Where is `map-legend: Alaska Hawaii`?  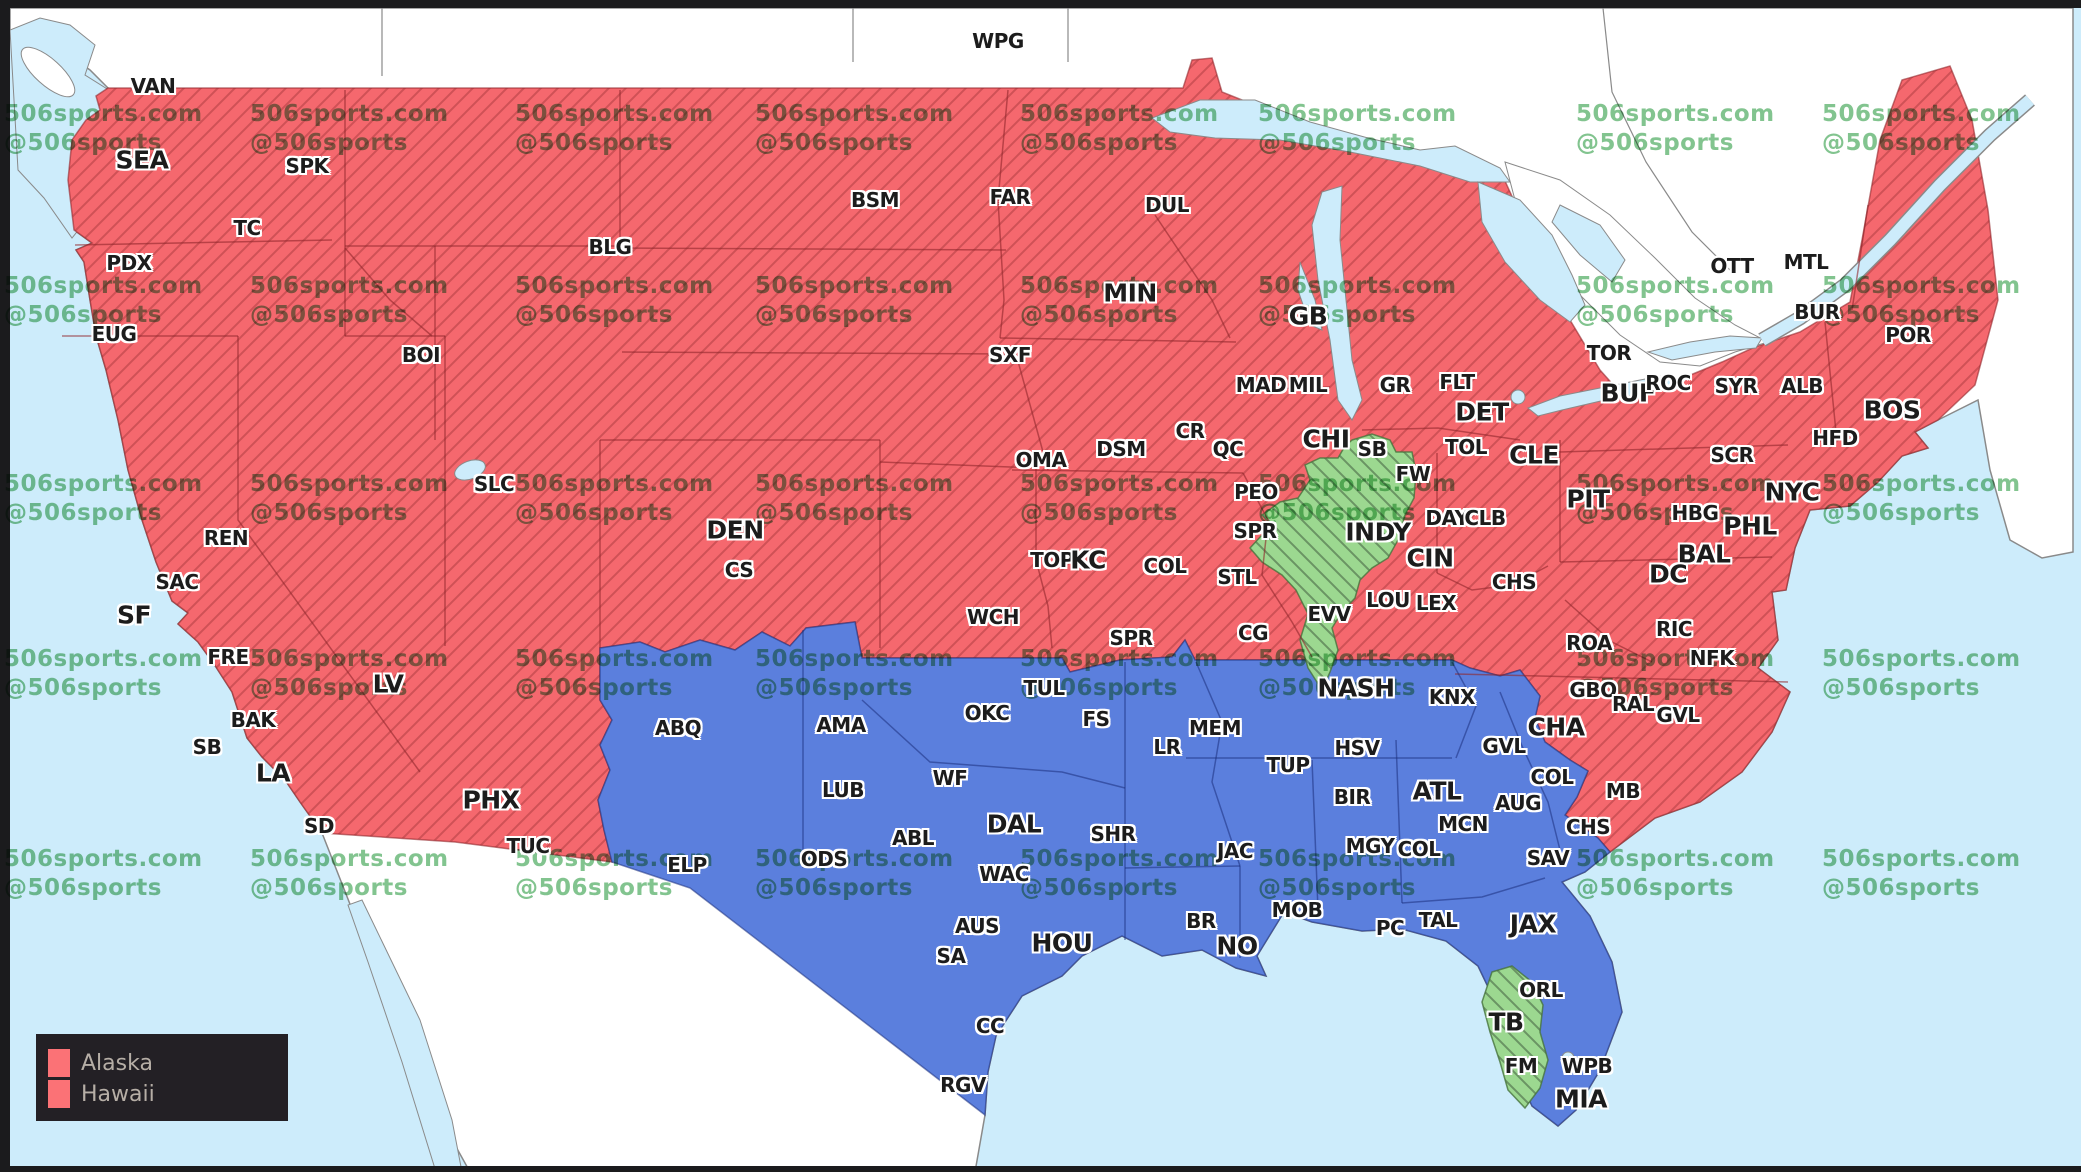 map-legend: Alaska Hawaii is located at coordinates (162, 1077).